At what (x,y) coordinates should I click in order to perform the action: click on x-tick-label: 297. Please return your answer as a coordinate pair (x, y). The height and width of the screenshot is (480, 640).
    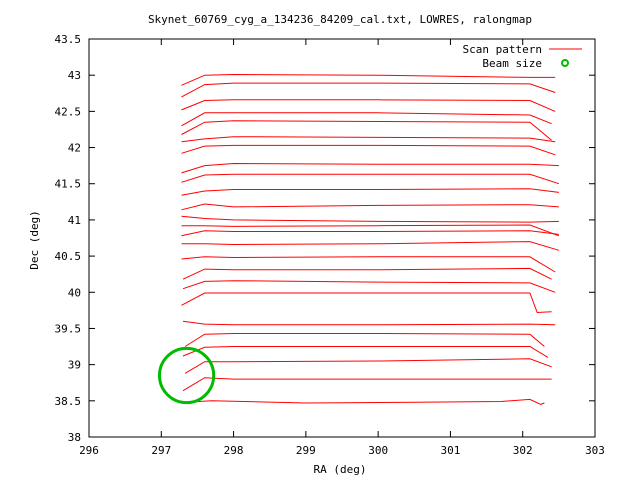
    Looking at the image, I should click on (161, 450).